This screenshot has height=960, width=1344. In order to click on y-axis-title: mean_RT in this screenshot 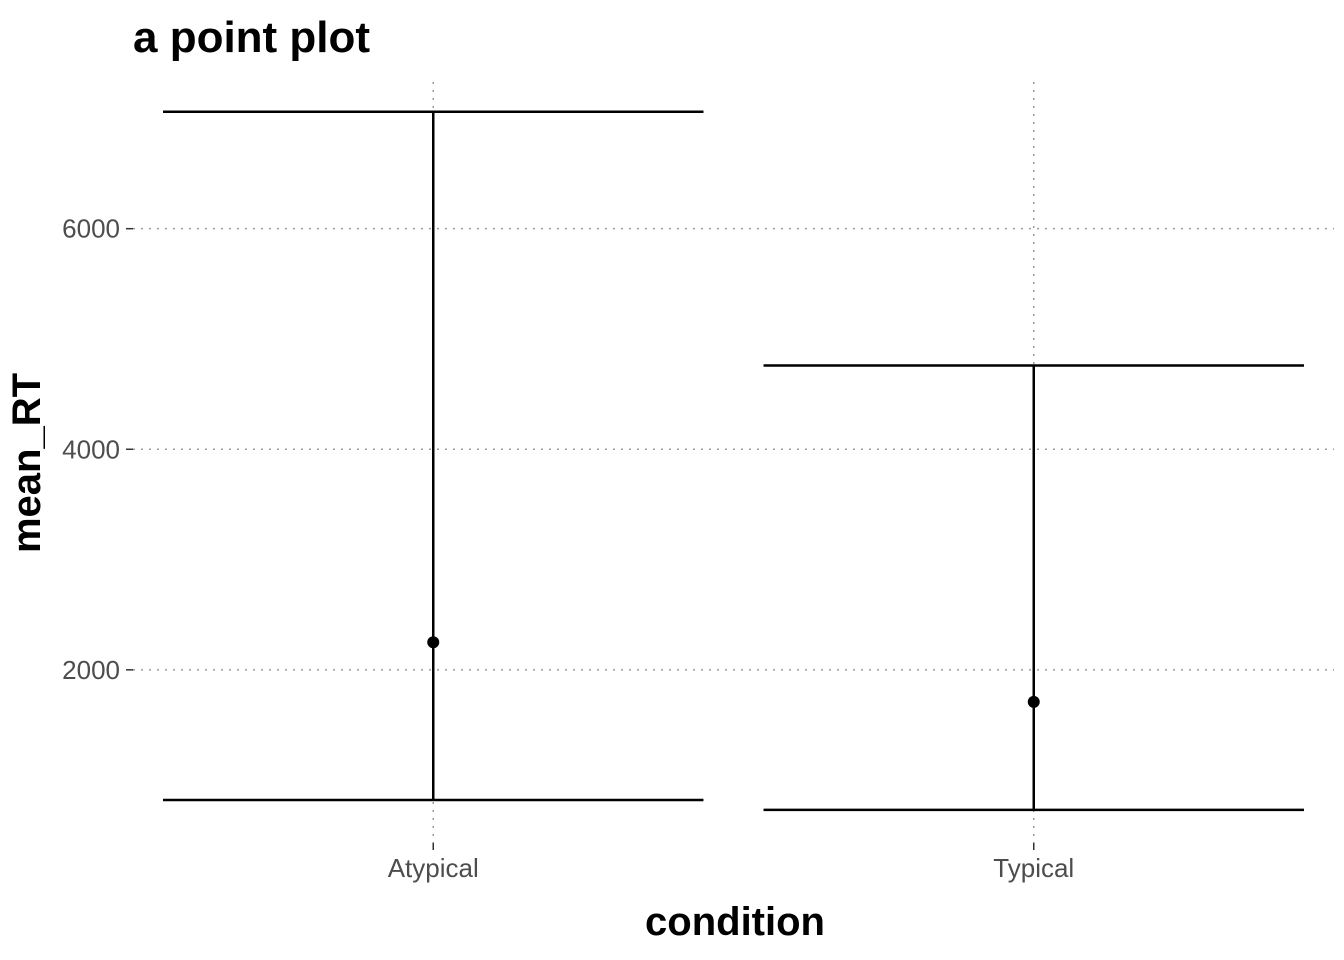, I will do `click(27, 463)`.